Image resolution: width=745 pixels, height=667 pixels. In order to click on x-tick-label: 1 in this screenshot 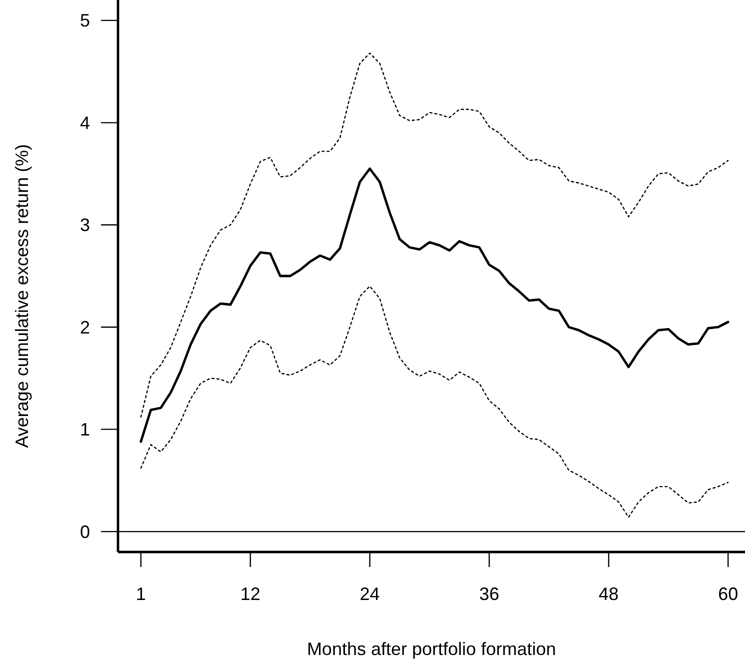, I will do `click(141, 594)`.